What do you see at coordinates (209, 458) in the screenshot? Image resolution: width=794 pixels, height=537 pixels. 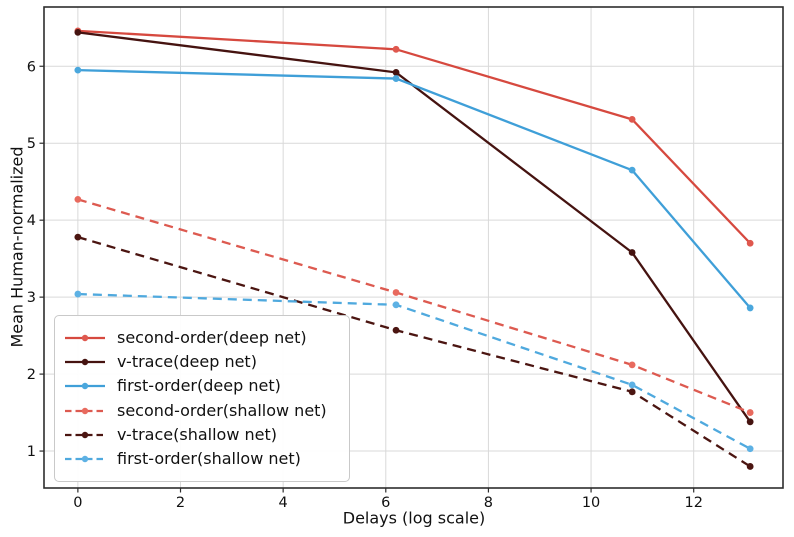 I see `legend-item-label: first-order(shallow net)` at bounding box center [209, 458].